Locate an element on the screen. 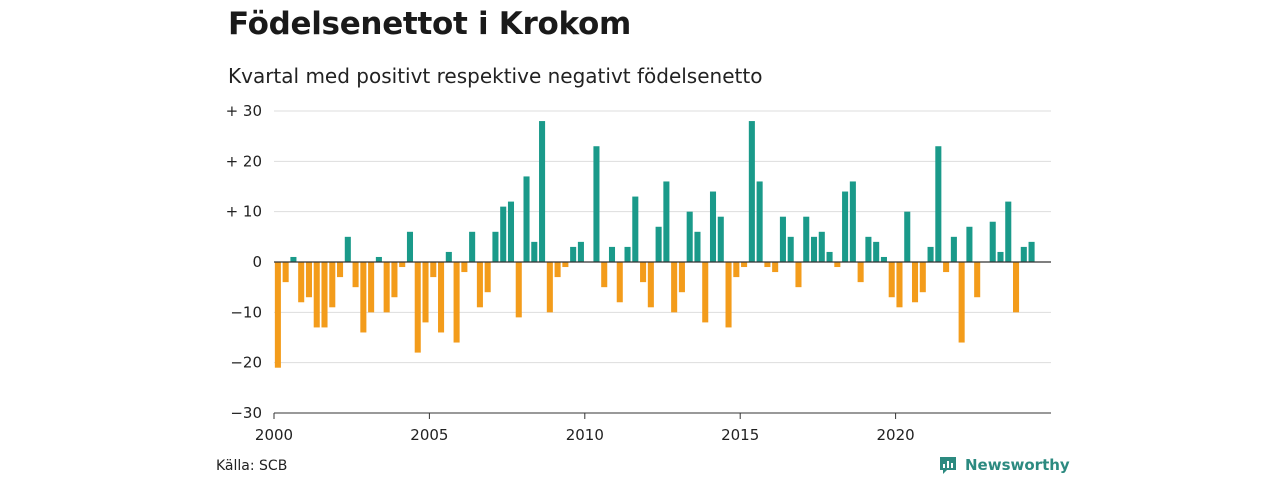  bar-2021Q1 is located at coordinates (930, 254).